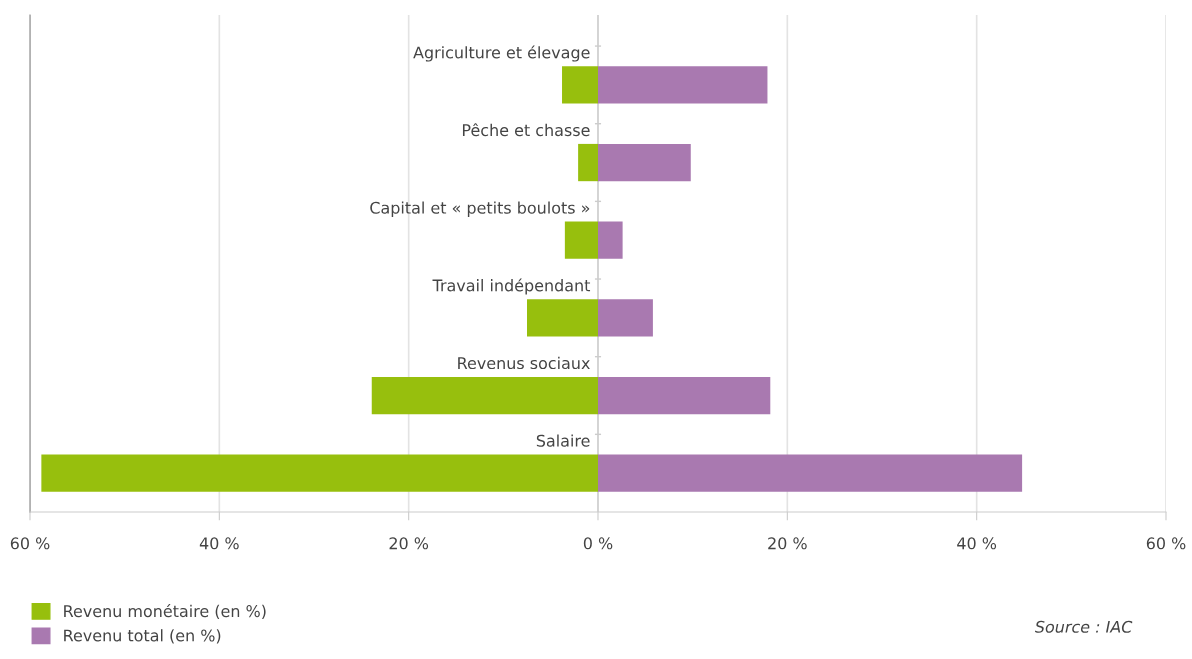 The height and width of the screenshot is (659, 1192). I want to click on y-tick-label: Salaire, so click(563, 440).